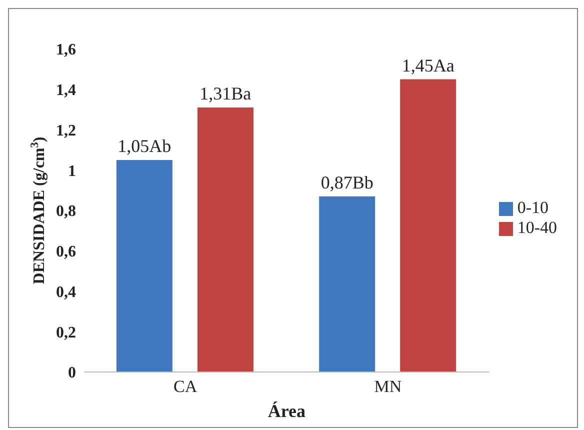 This screenshot has height=430, width=584. Describe the element at coordinates (66, 333) in the screenshot. I see `y-tick-label: 0,2` at that location.